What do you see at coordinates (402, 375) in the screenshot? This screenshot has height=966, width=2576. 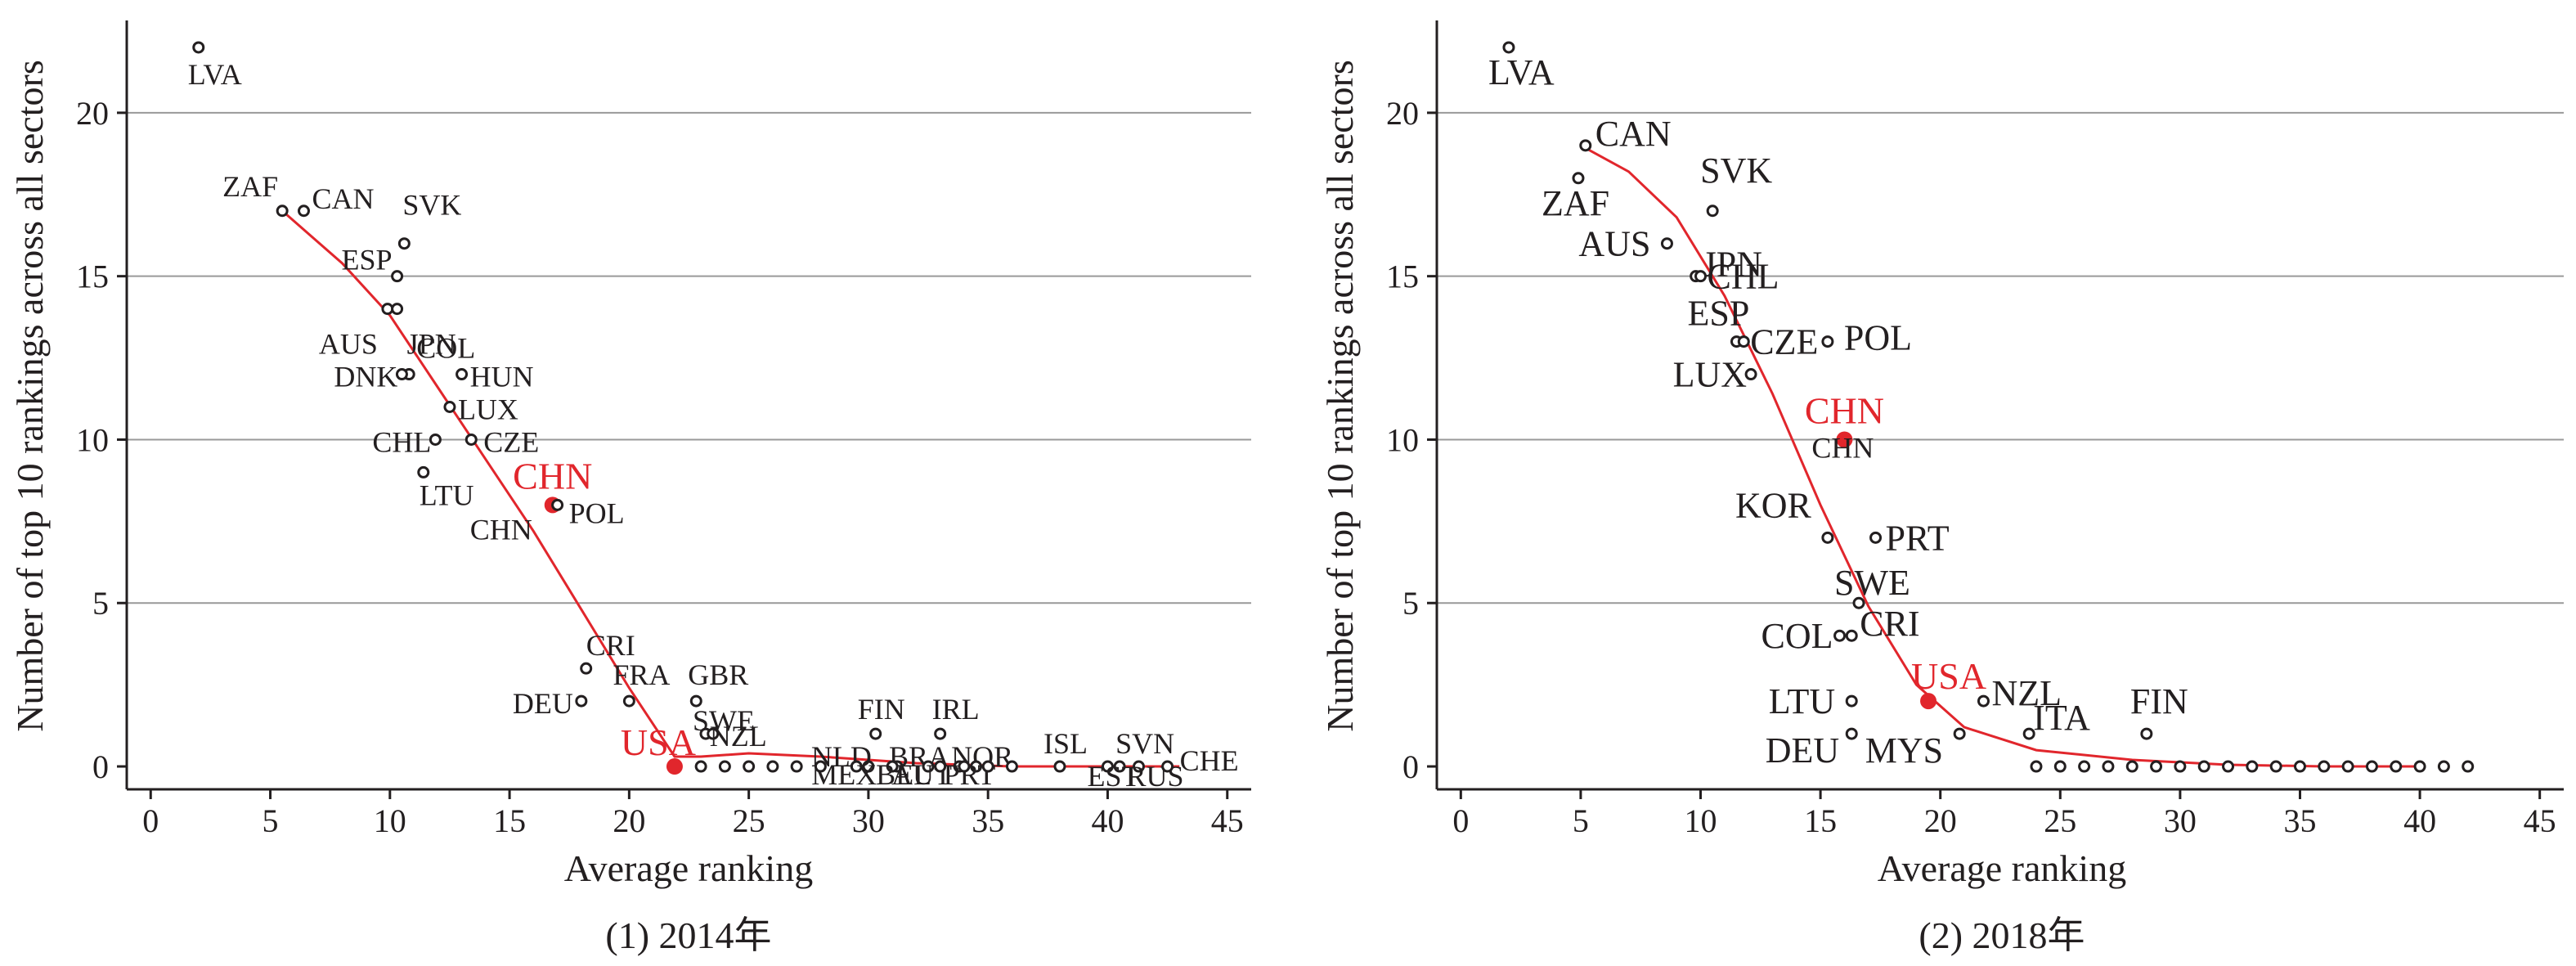 I see `point-dnk` at bounding box center [402, 375].